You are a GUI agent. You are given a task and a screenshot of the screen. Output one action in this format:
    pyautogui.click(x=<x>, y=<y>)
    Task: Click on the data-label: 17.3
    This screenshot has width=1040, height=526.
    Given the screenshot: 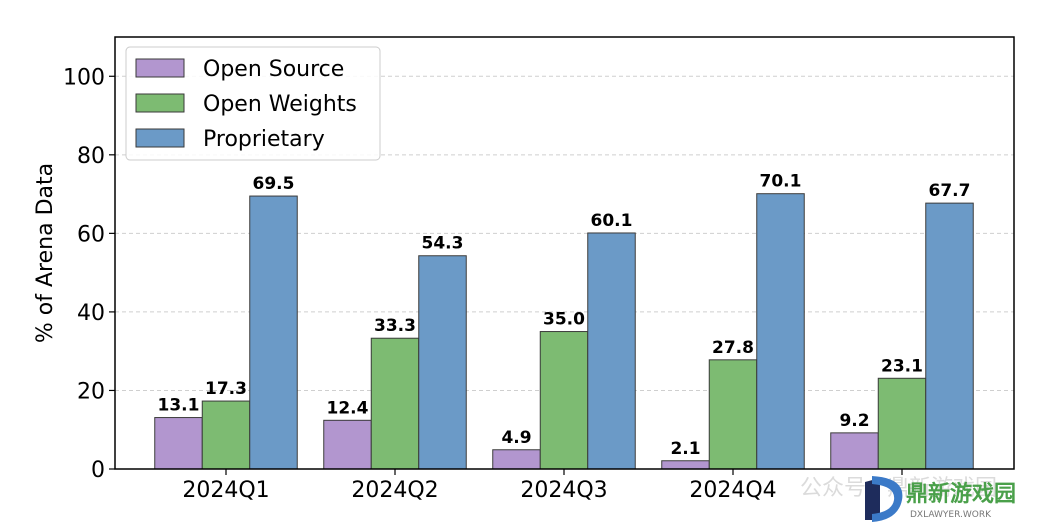 What is the action you would take?
    pyautogui.click(x=226, y=389)
    